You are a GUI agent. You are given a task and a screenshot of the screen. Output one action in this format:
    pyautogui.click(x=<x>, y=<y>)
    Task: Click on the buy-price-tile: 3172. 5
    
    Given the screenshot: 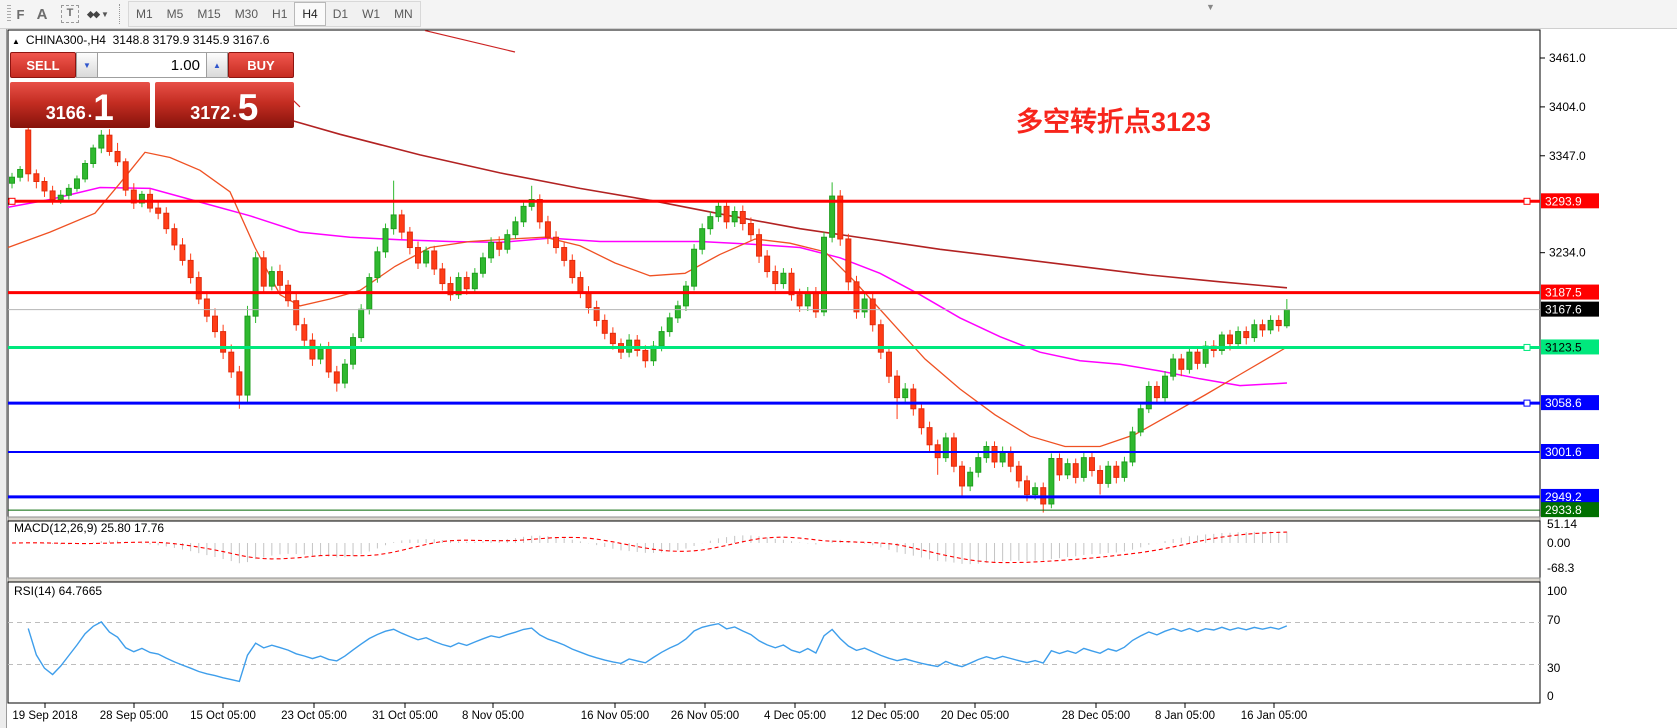 What is the action you would take?
    pyautogui.click(x=224, y=105)
    